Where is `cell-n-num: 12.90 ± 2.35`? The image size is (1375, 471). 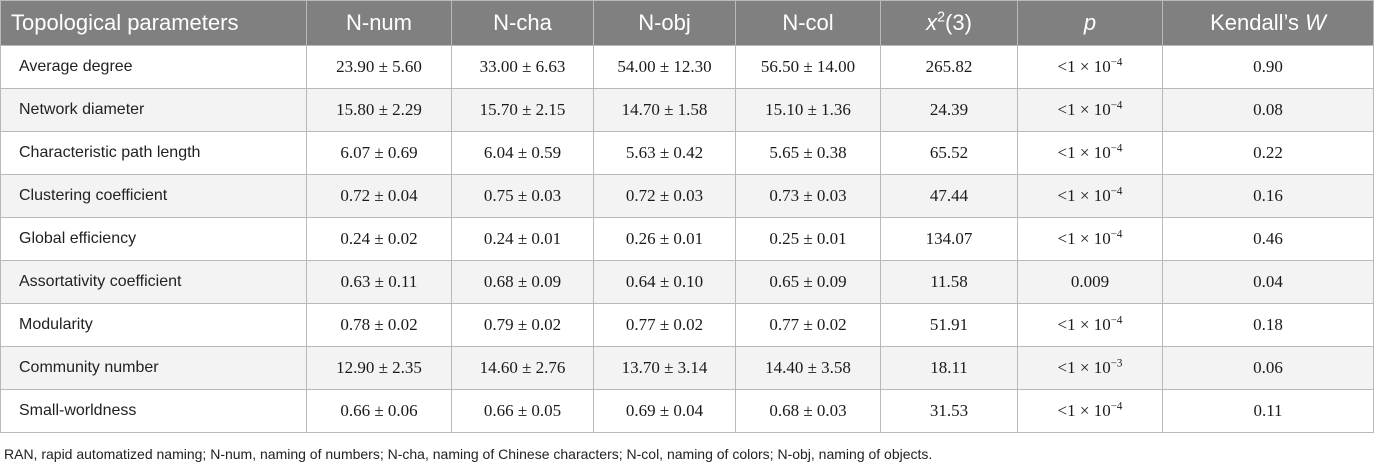
cell-n-num: 12.90 ± 2.35 is located at coordinates (379, 368).